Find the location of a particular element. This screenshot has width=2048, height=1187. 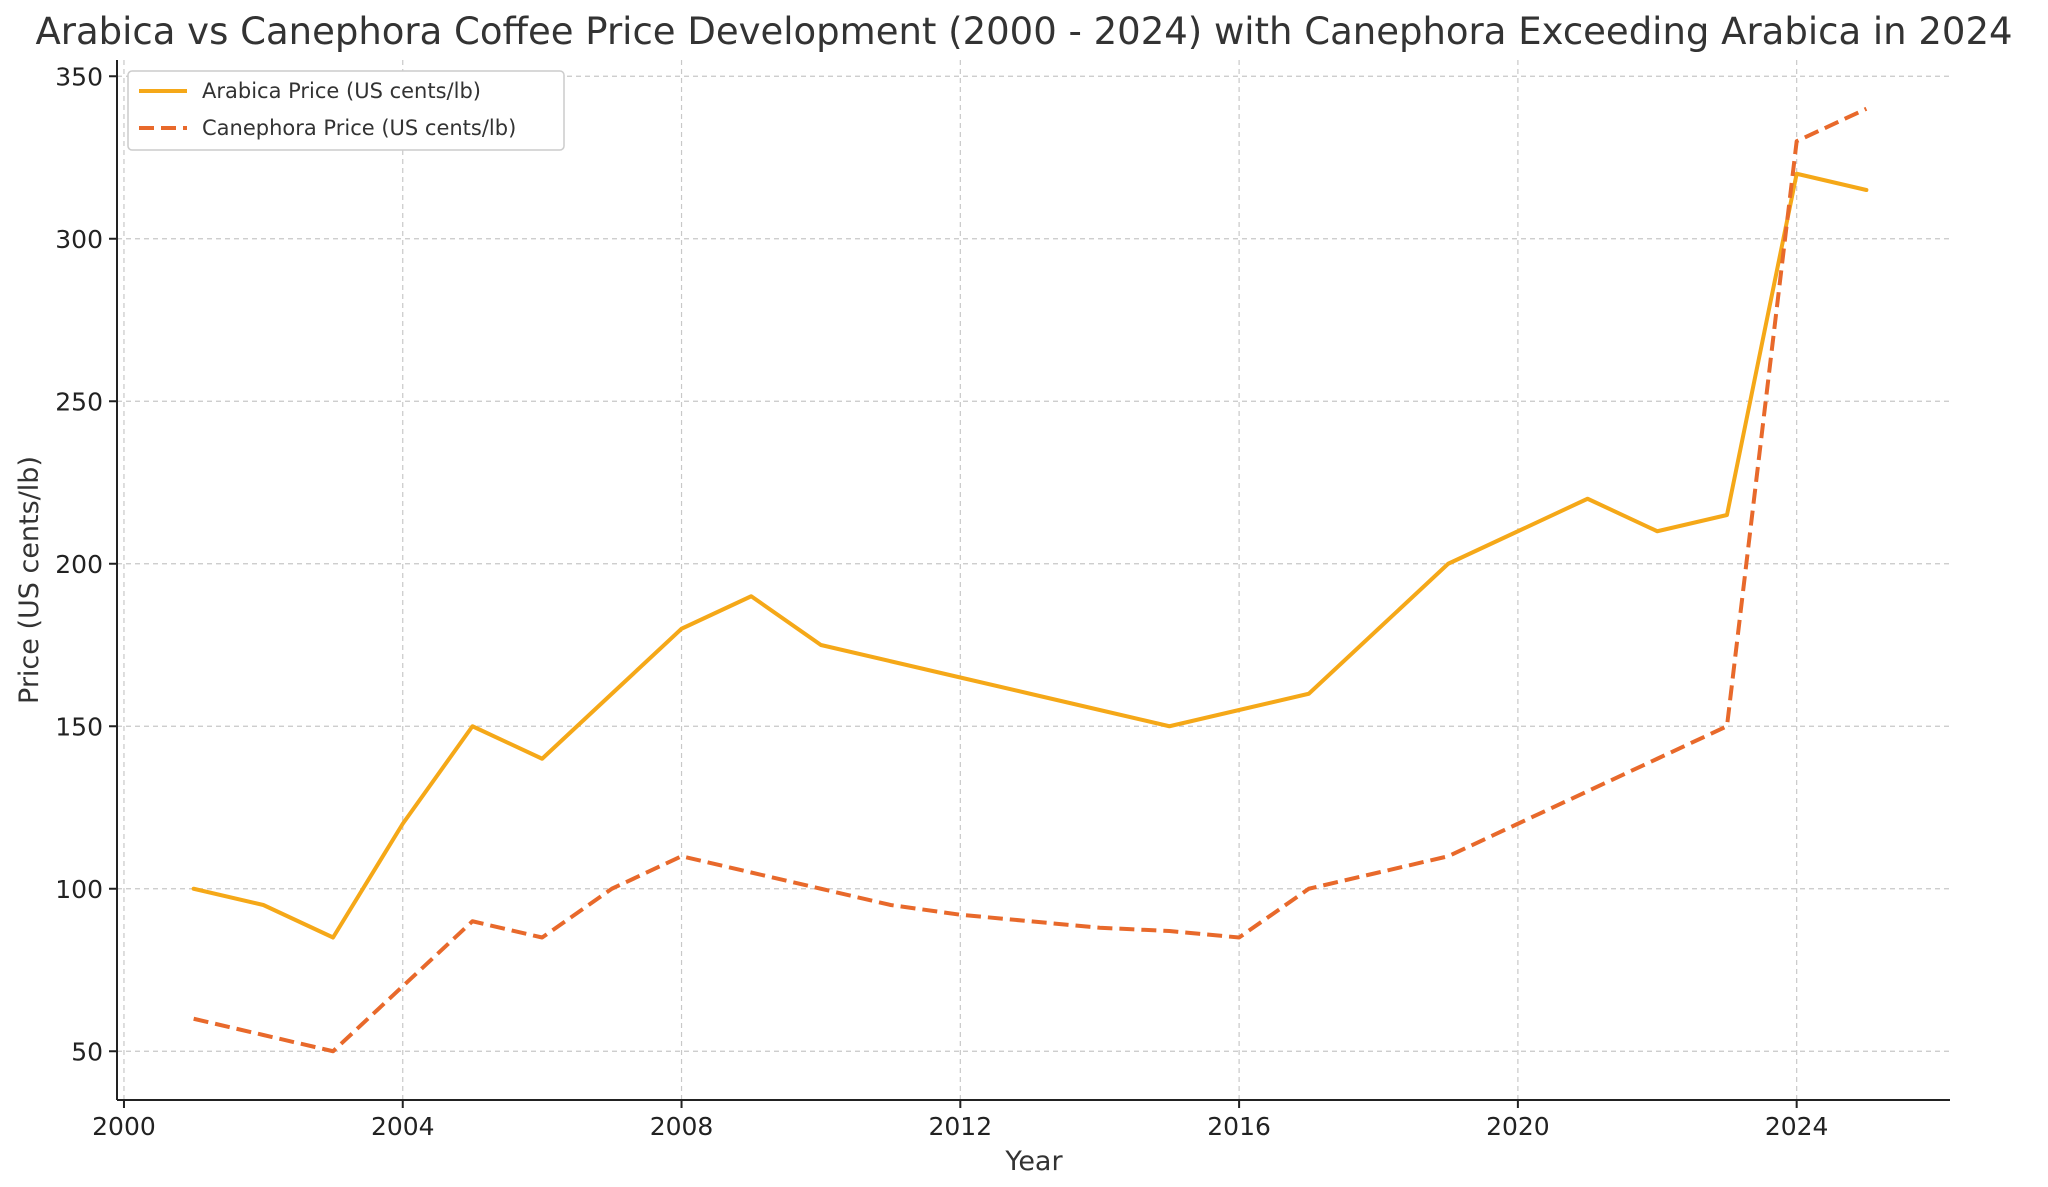

y-tick-label-150: 150 is located at coordinates (79, 726).